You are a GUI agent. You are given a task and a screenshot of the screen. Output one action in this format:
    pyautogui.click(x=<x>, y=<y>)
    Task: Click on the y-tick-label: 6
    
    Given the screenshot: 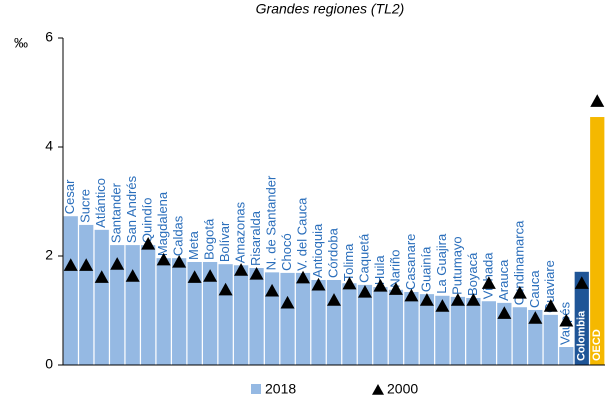 What is the action you would take?
    pyautogui.click(x=49, y=37)
    